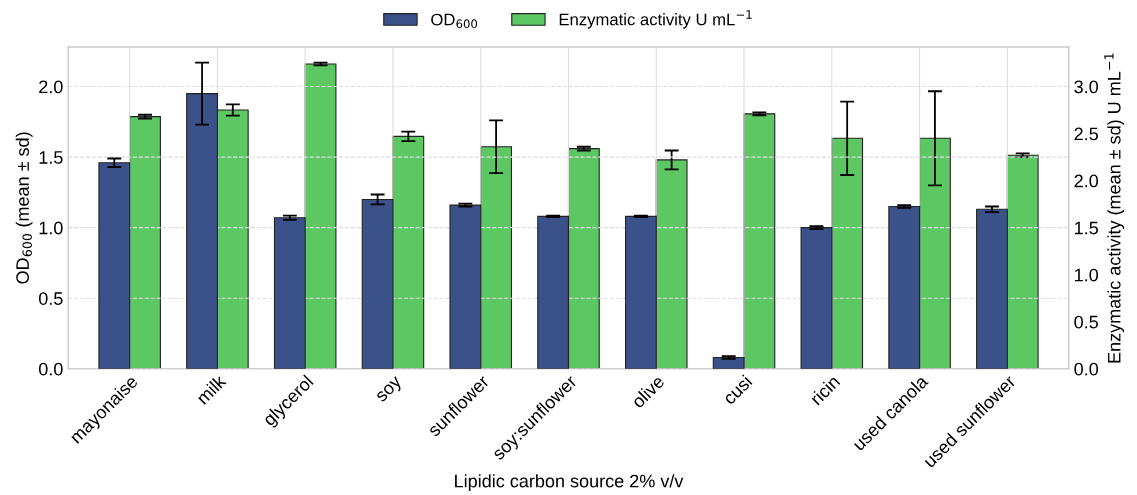 The image size is (1137, 495). What do you see at coordinates (1114, 208) in the screenshot?
I see `y2-axis-title: Enzymatic activity (mean ± sd) U mL$^{−1}$` at bounding box center [1114, 208].